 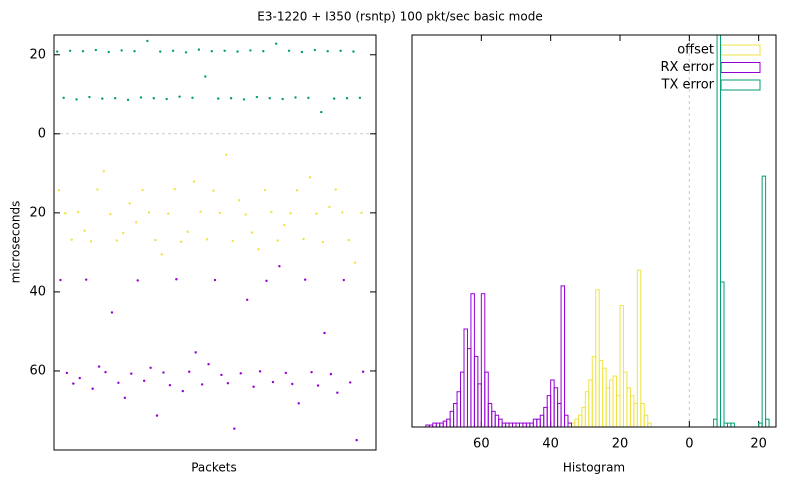 What do you see at coordinates (214, 468) in the screenshot?
I see `x-axis-label: Packets` at bounding box center [214, 468].